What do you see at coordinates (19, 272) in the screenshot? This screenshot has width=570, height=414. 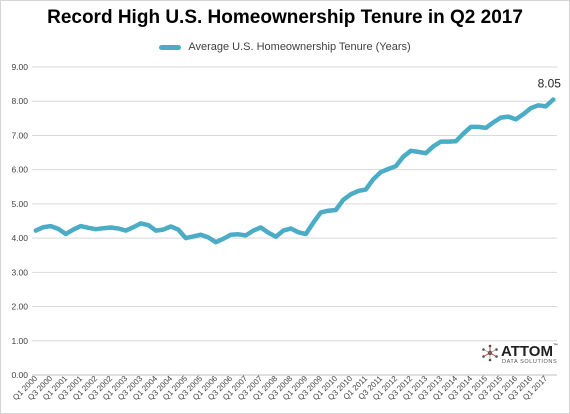 I see `y-tick-label: 3.00` at bounding box center [19, 272].